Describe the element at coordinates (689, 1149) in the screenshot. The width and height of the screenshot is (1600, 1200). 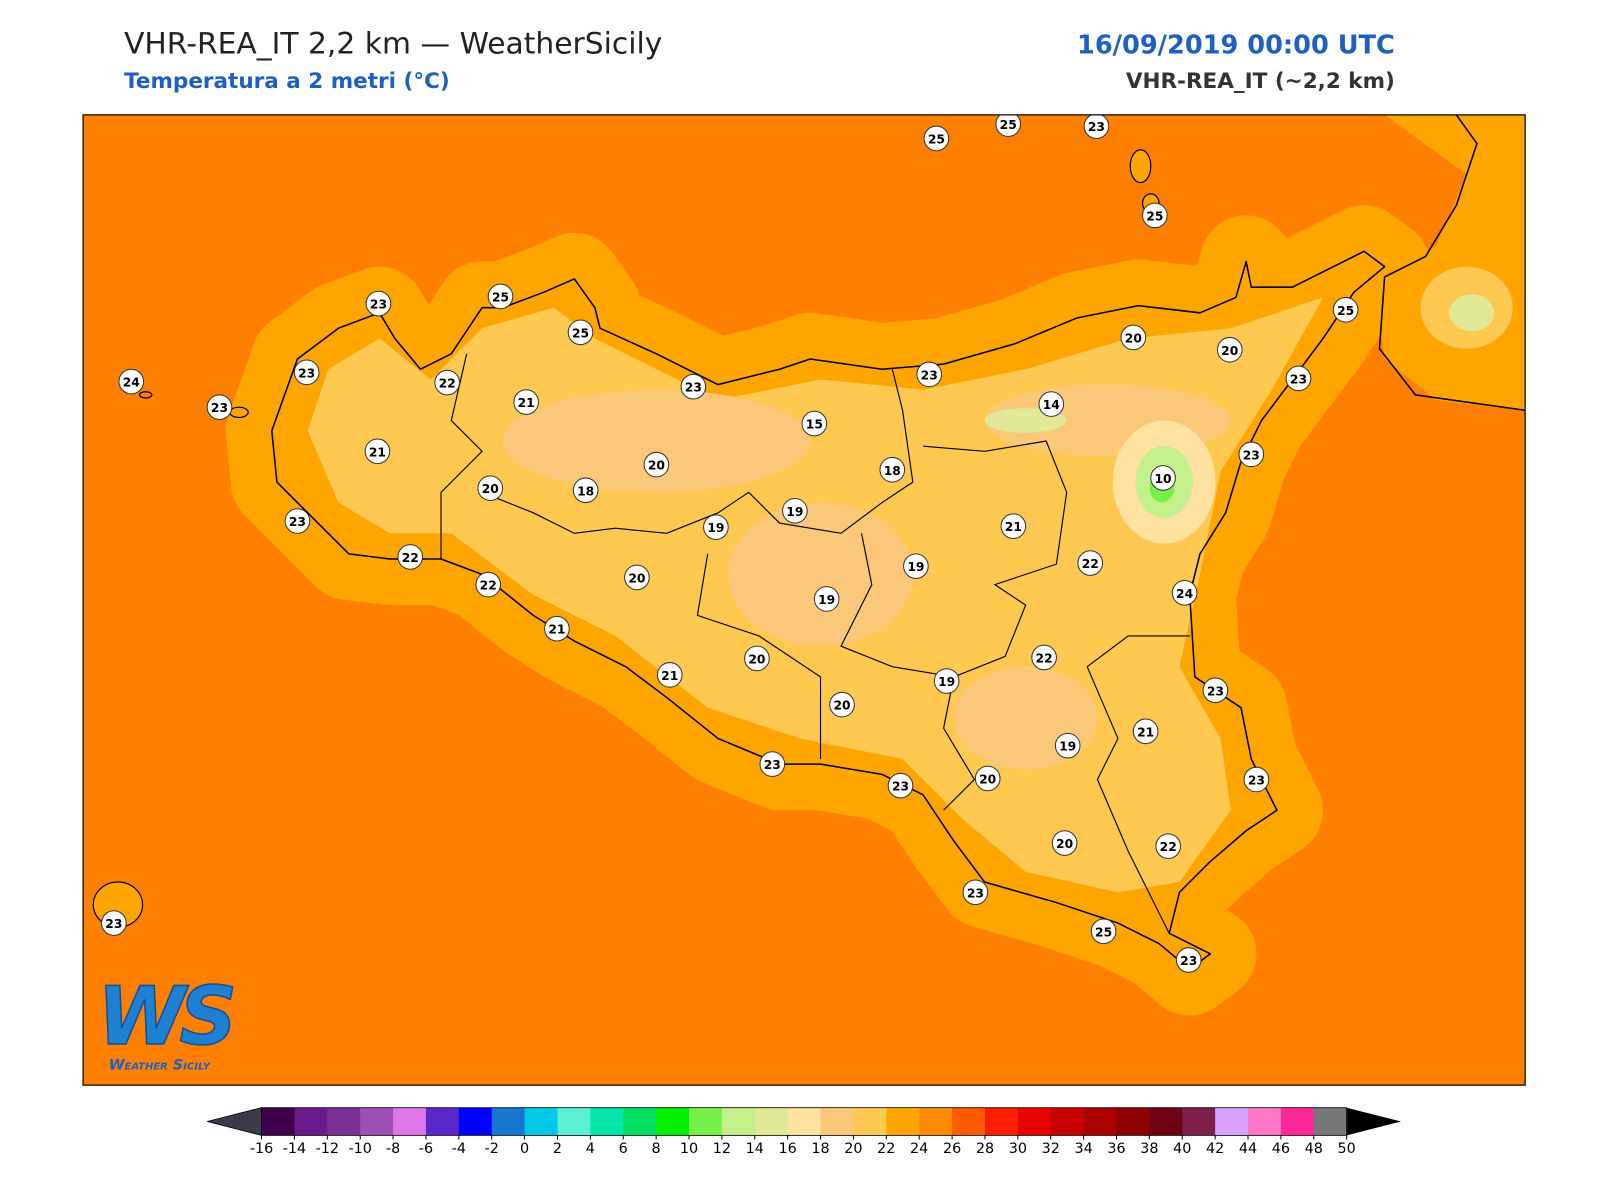
I see `colorbar-tick-label: 10` at that location.